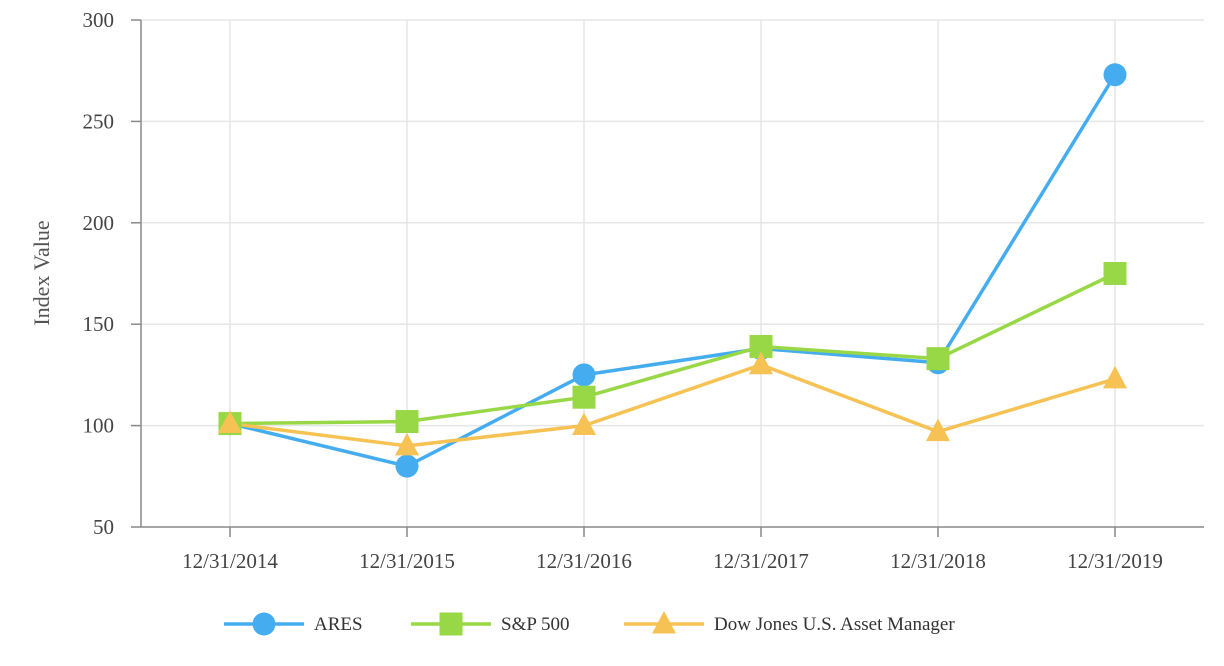  What do you see at coordinates (338, 624) in the screenshot?
I see `legend-label: ARES` at bounding box center [338, 624].